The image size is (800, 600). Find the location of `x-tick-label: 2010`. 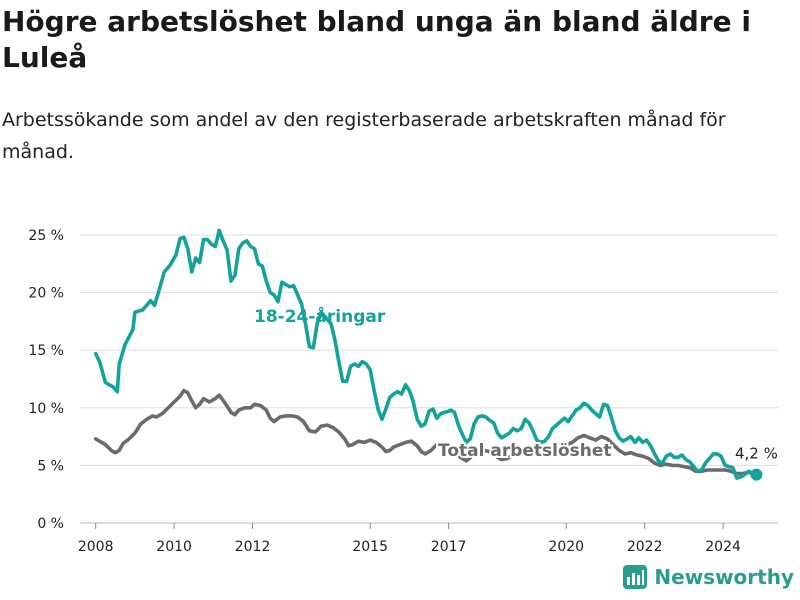

x-tick-label: 2010 is located at coordinates (174, 547).